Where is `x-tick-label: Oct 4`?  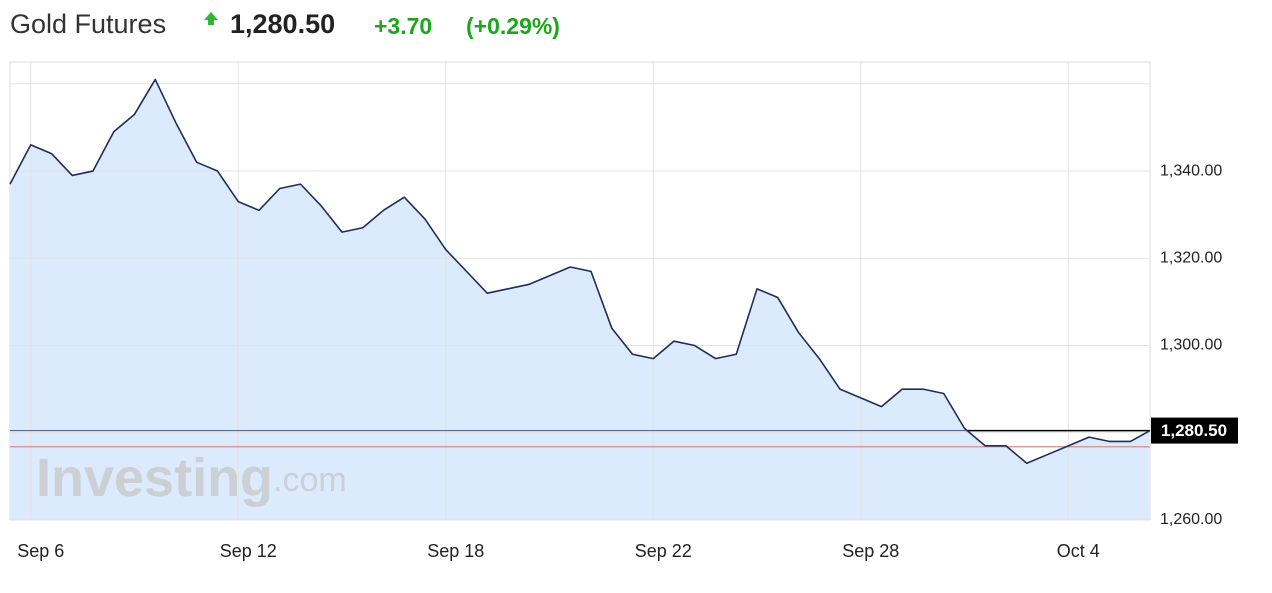 x-tick-label: Oct 4 is located at coordinates (1078, 551).